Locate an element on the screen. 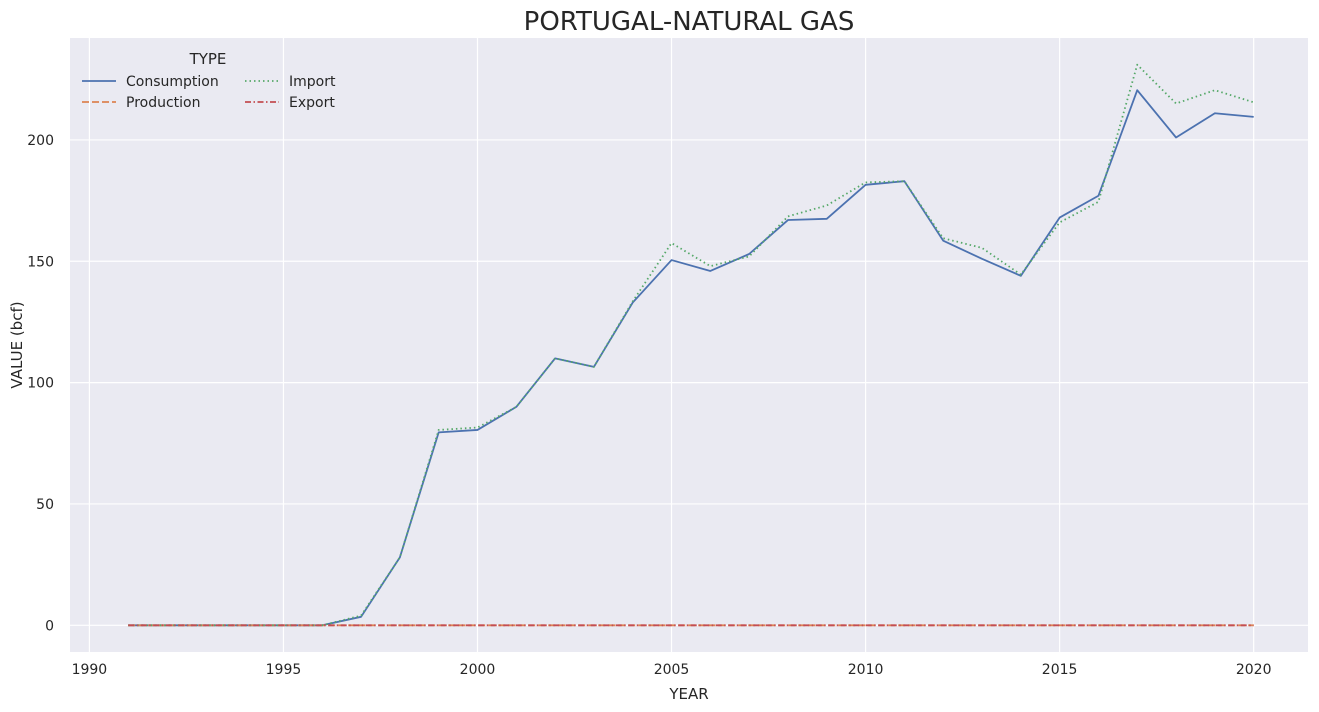  x-tick-label: 2015 is located at coordinates (1060, 670).